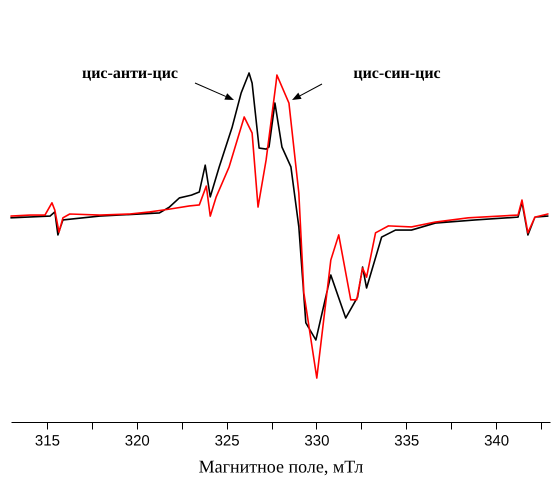 This screenshot has width=552, height=485. I want to click on x-tick-label: 325, so click(227, 441).